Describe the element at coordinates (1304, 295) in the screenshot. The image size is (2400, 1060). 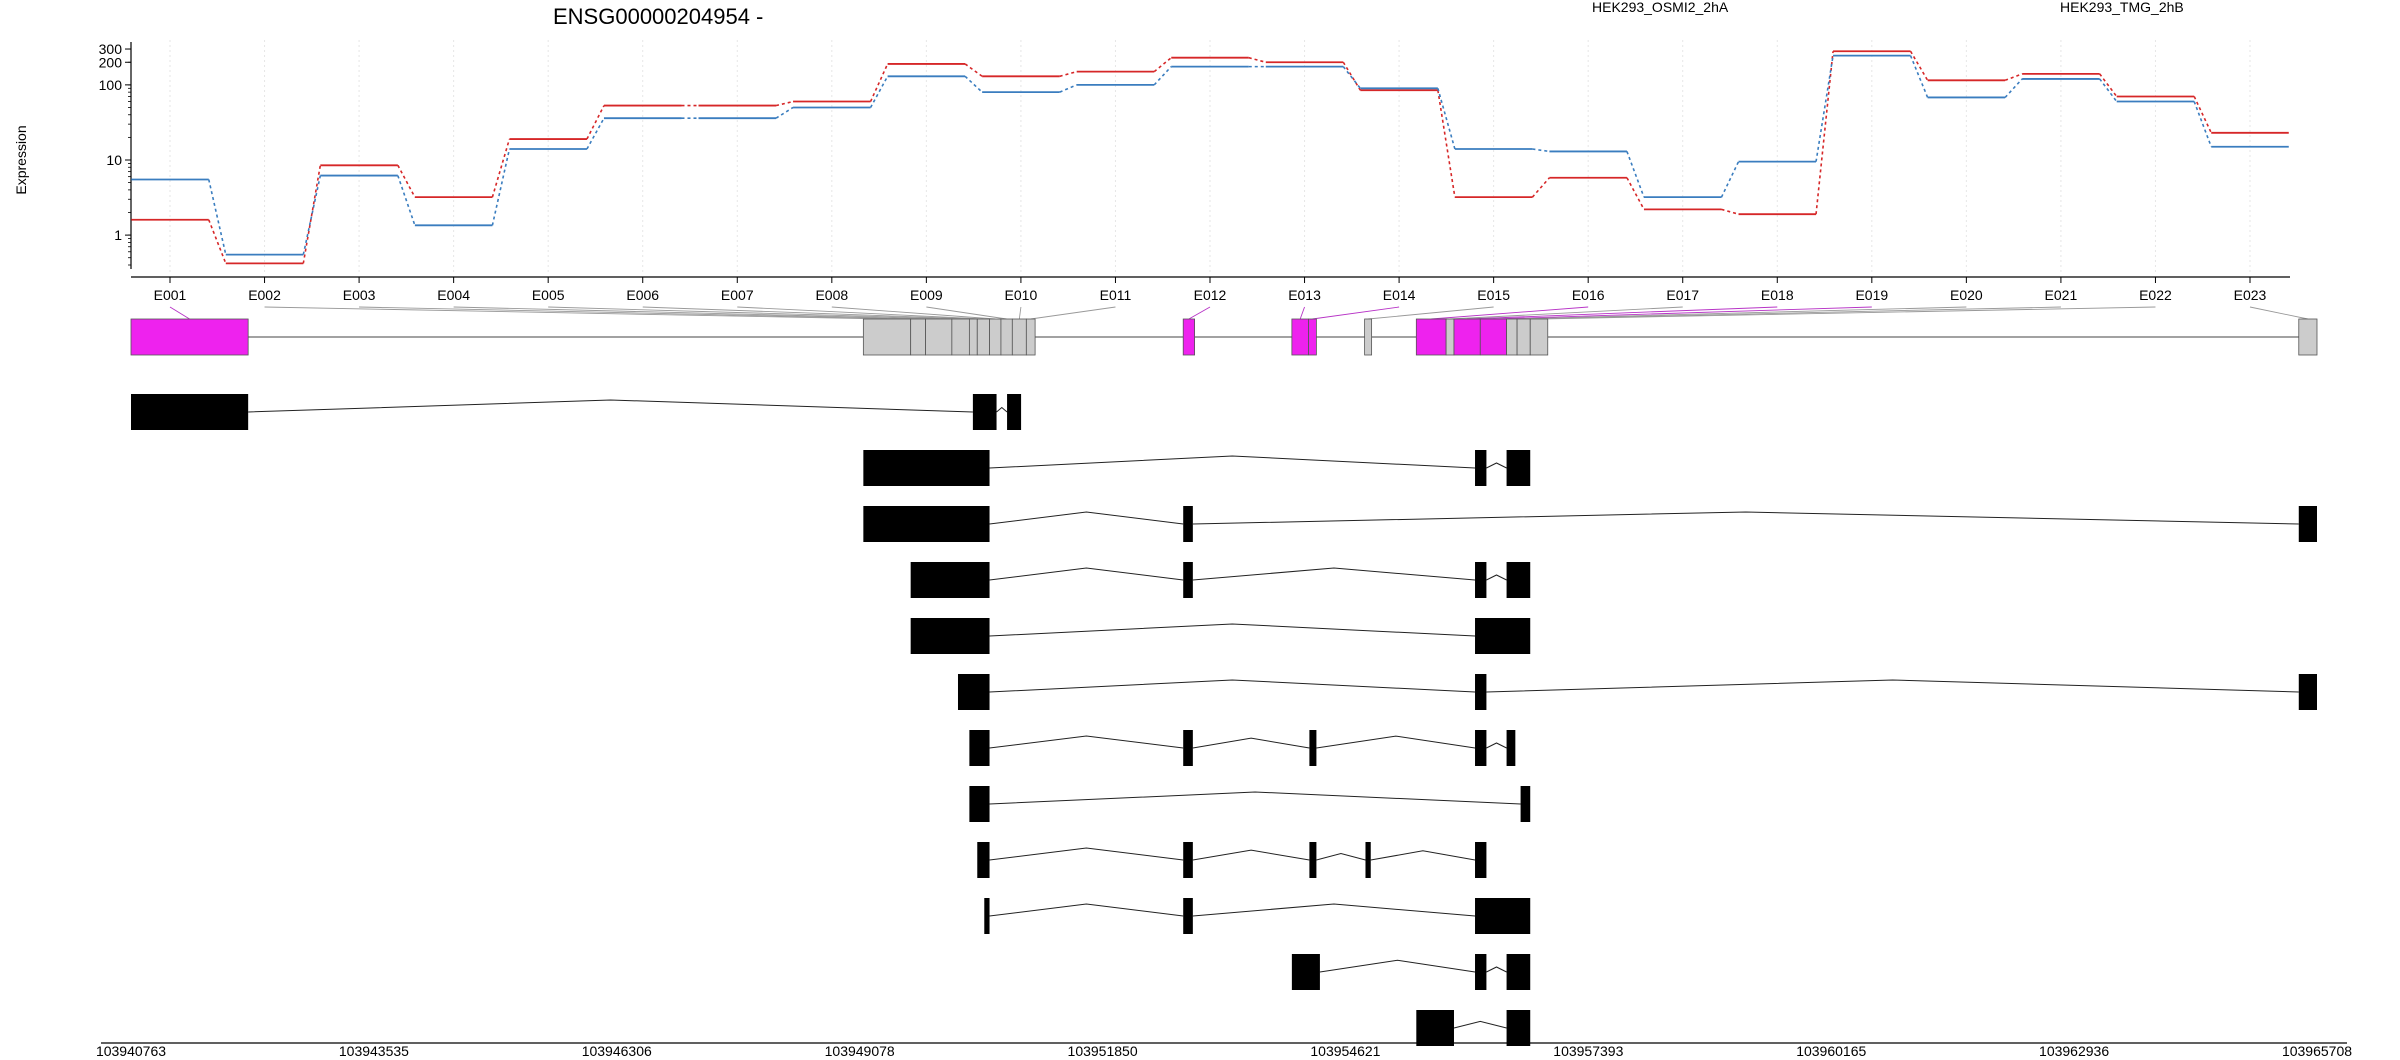
I see `x-tick-label-e013: E013` at that location.